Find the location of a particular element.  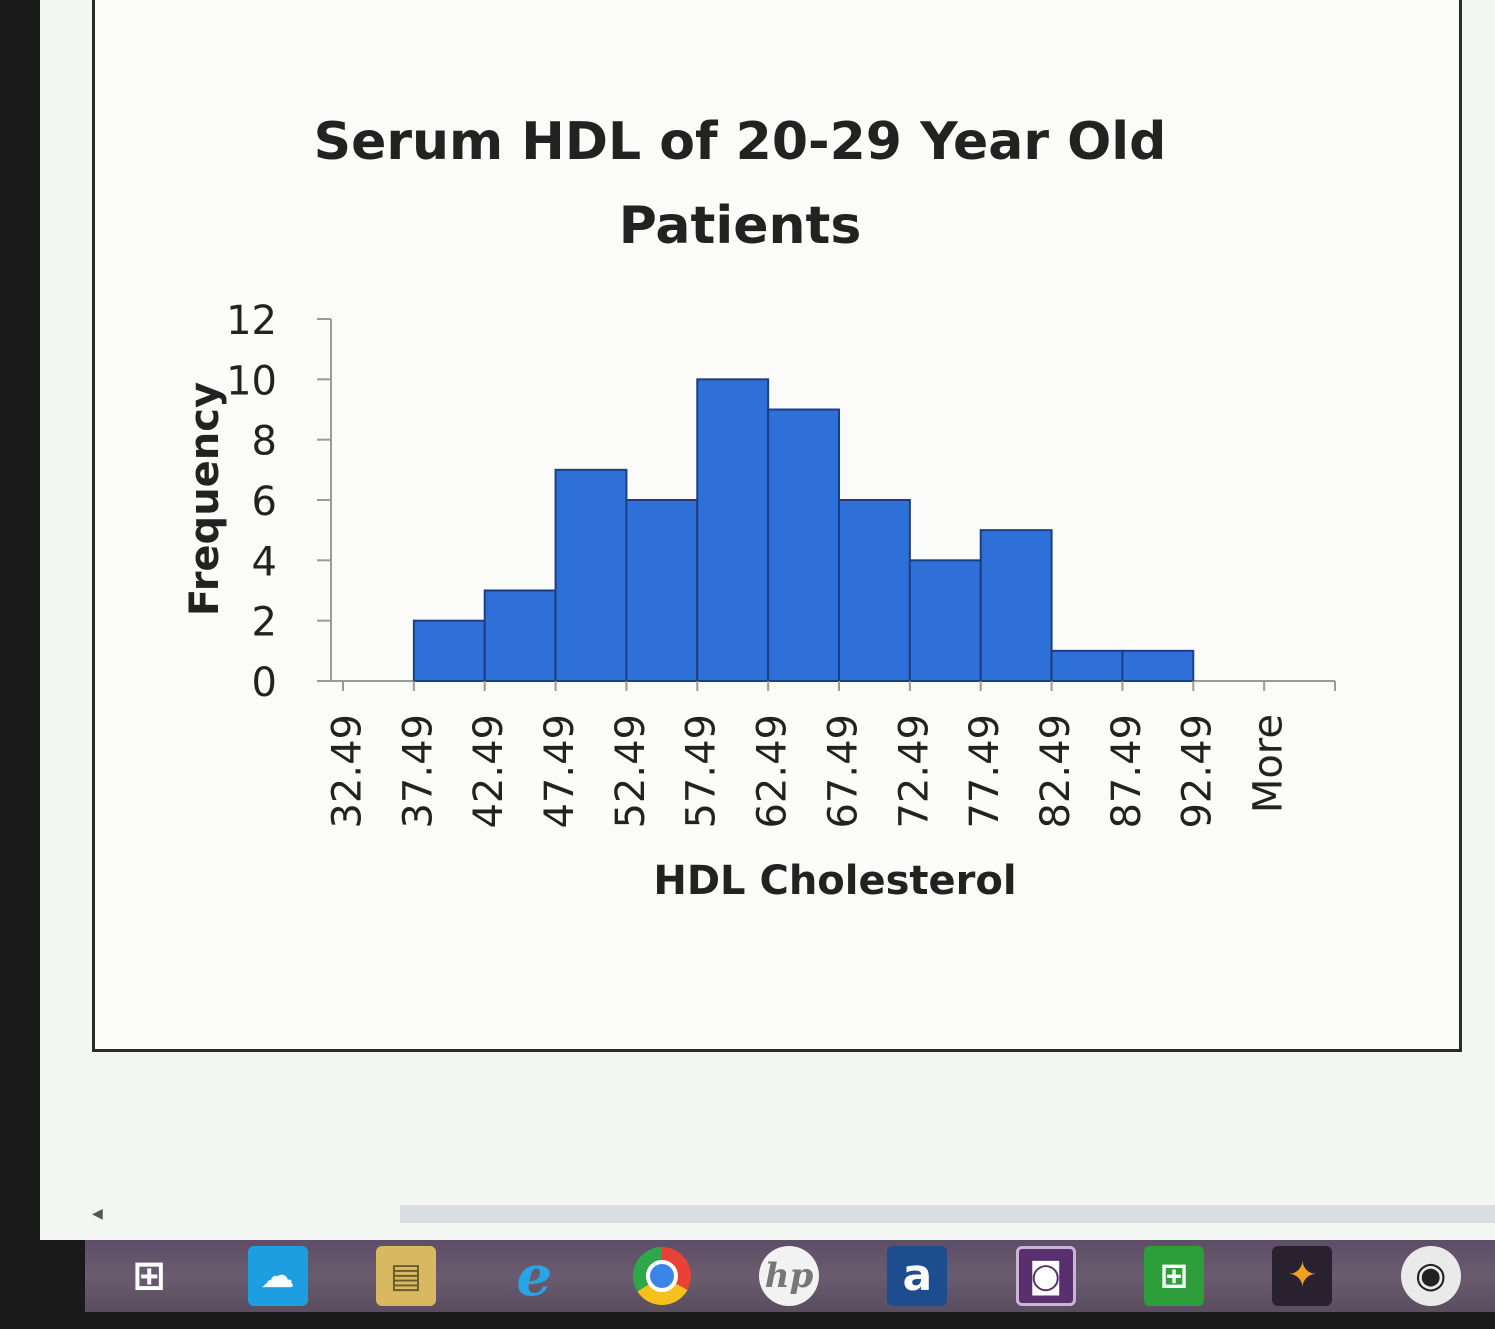

taskbar: ⊞ ☁ ▤ e hp a ◙ ⊞ ✦ ◉ is located at coordinates (790, 1276).